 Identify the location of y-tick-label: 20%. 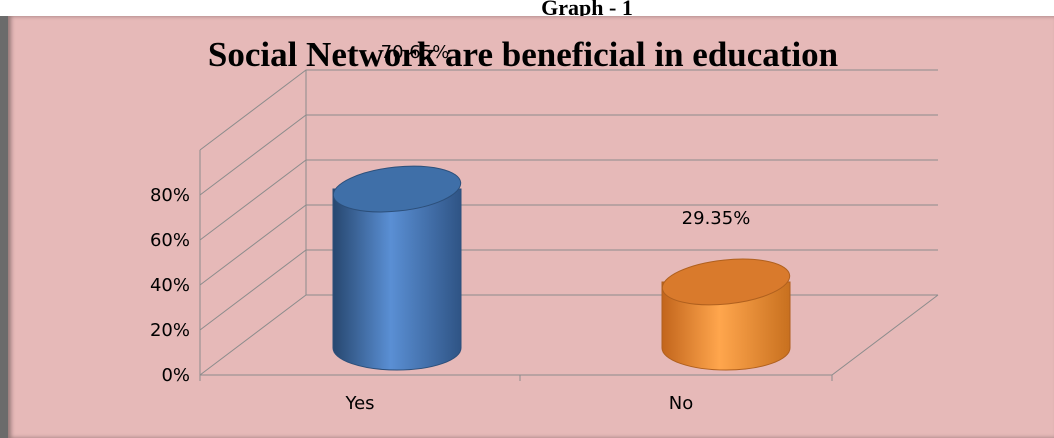
(170, 330).